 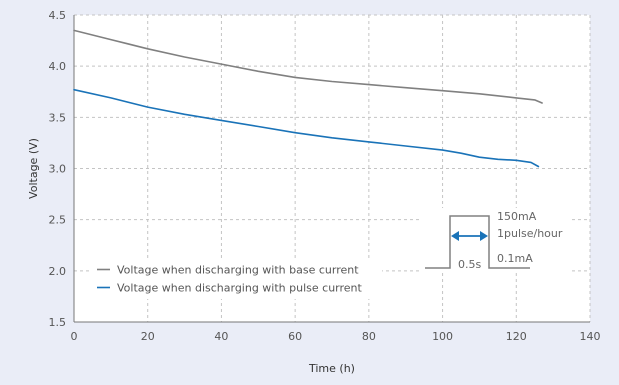 What do you see at coordinates (484, 236) in the screenshot?
I see `arrow-head-right-icon` at bounding box center [484, 236].